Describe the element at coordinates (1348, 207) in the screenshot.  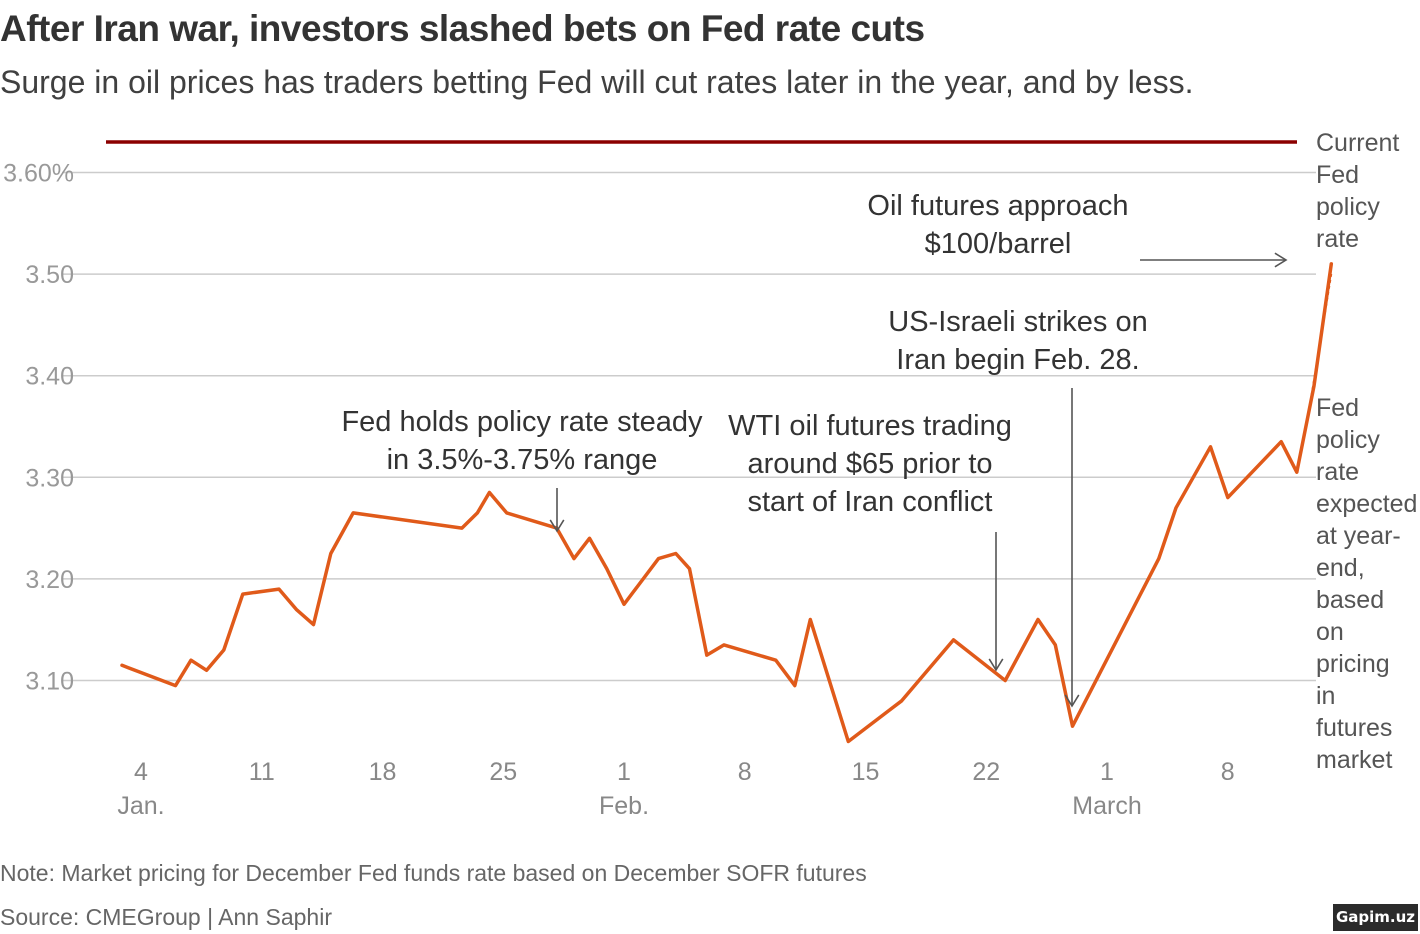
I see `current-rate-label-line-2: policy` at that location.